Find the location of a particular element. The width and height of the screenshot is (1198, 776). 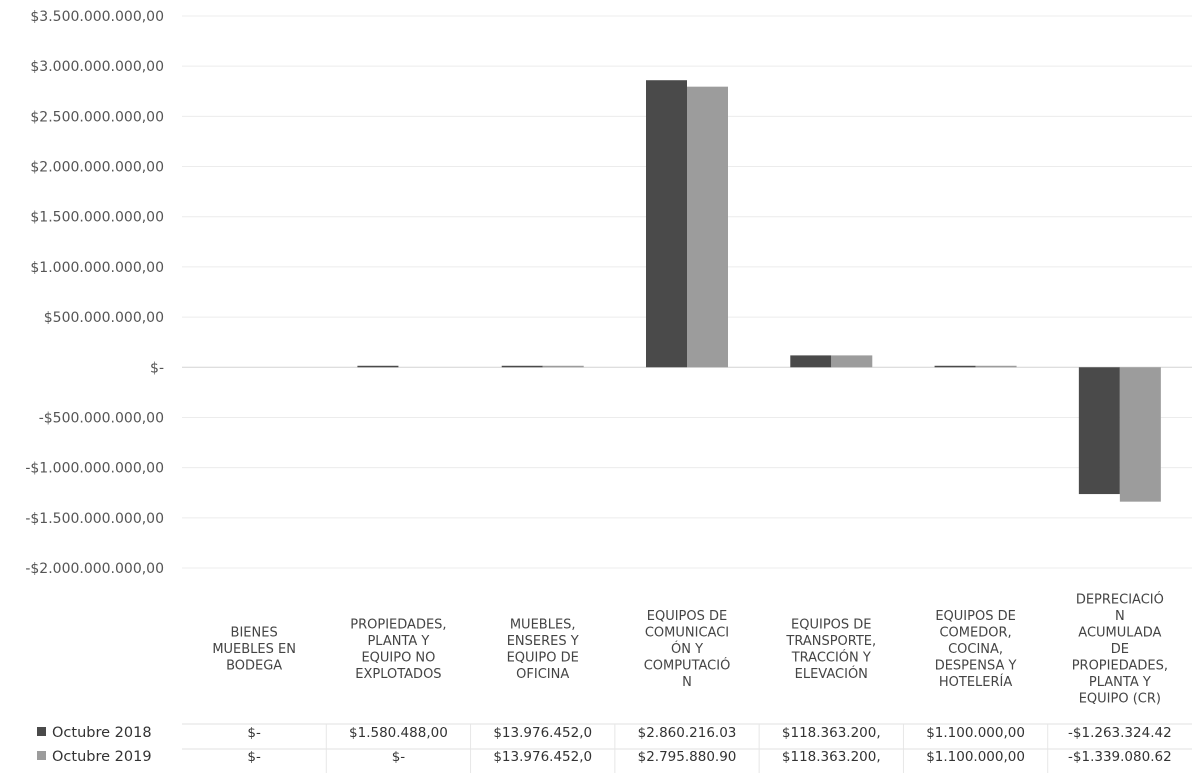

category-label: ENSERES Y is located at coordinates (543, 641).